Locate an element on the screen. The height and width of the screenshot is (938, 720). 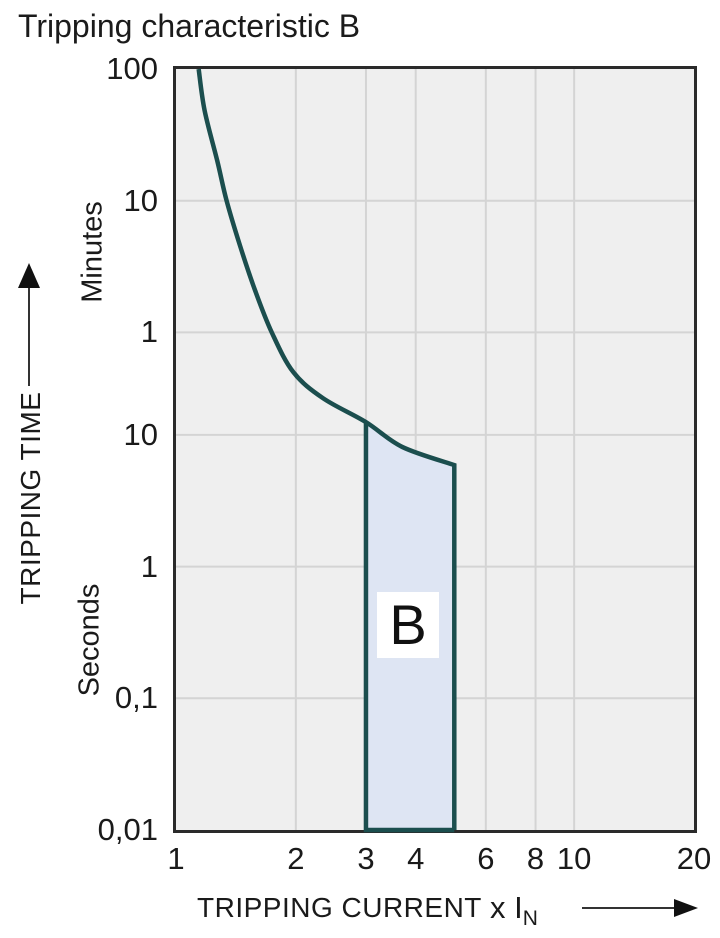
y-axis-up-arrow-icon is located at coordinates (29, 324).